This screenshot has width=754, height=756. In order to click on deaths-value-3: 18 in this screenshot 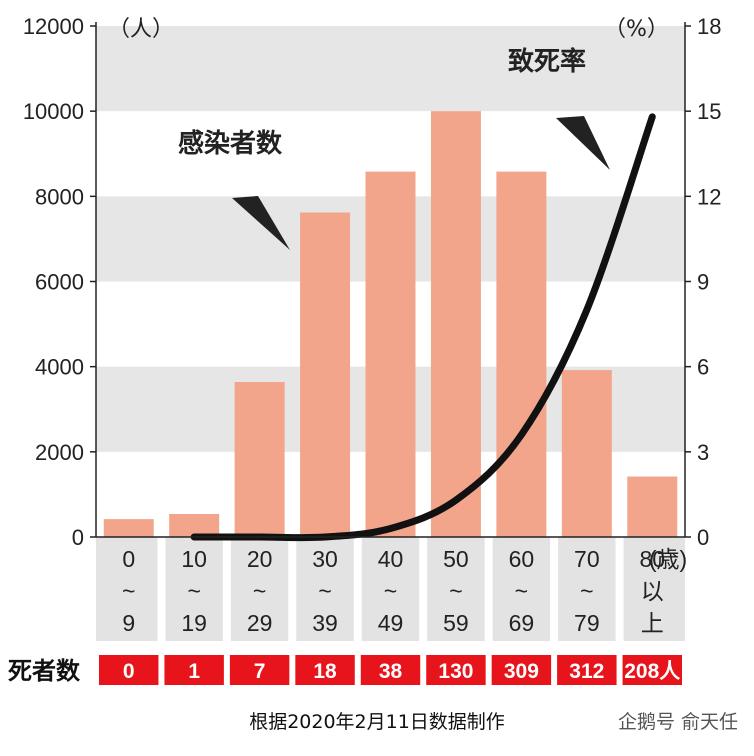, I will do `click(325, 671)`.